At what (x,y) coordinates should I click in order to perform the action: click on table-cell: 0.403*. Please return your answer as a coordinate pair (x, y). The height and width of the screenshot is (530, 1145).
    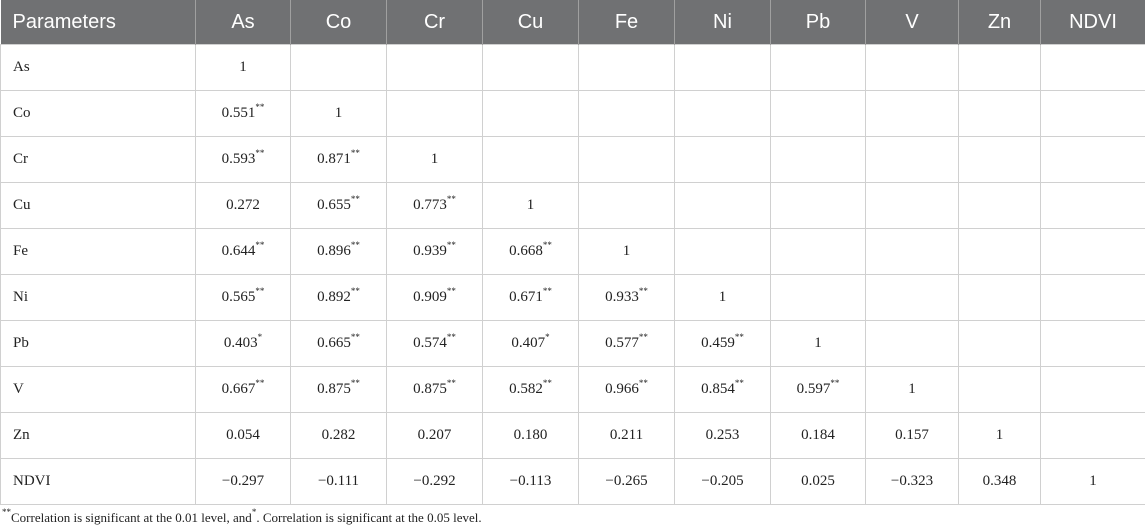
    Looking at the image, I should click on (243, 343).